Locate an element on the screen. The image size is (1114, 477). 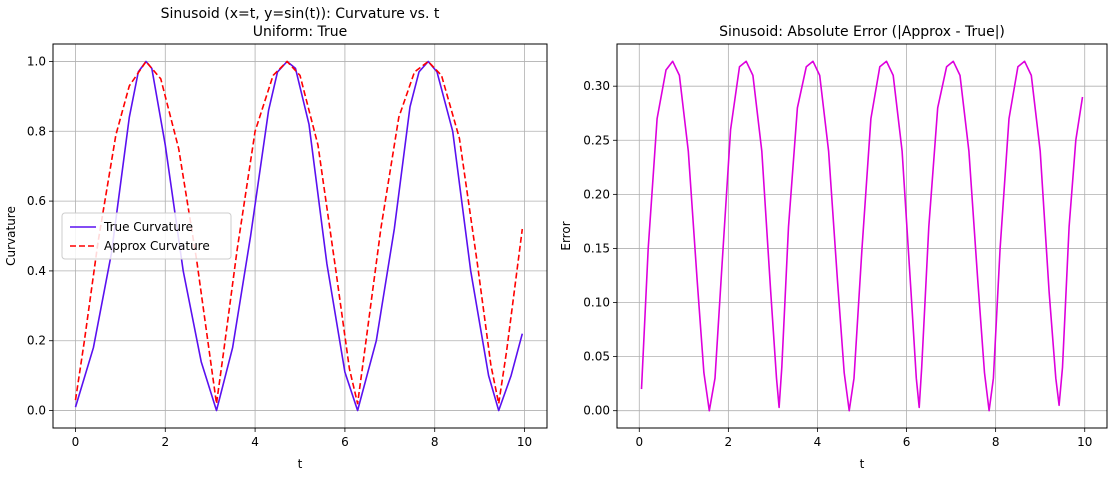
legend-label: True Curvature is located at coordinates (148, 227).